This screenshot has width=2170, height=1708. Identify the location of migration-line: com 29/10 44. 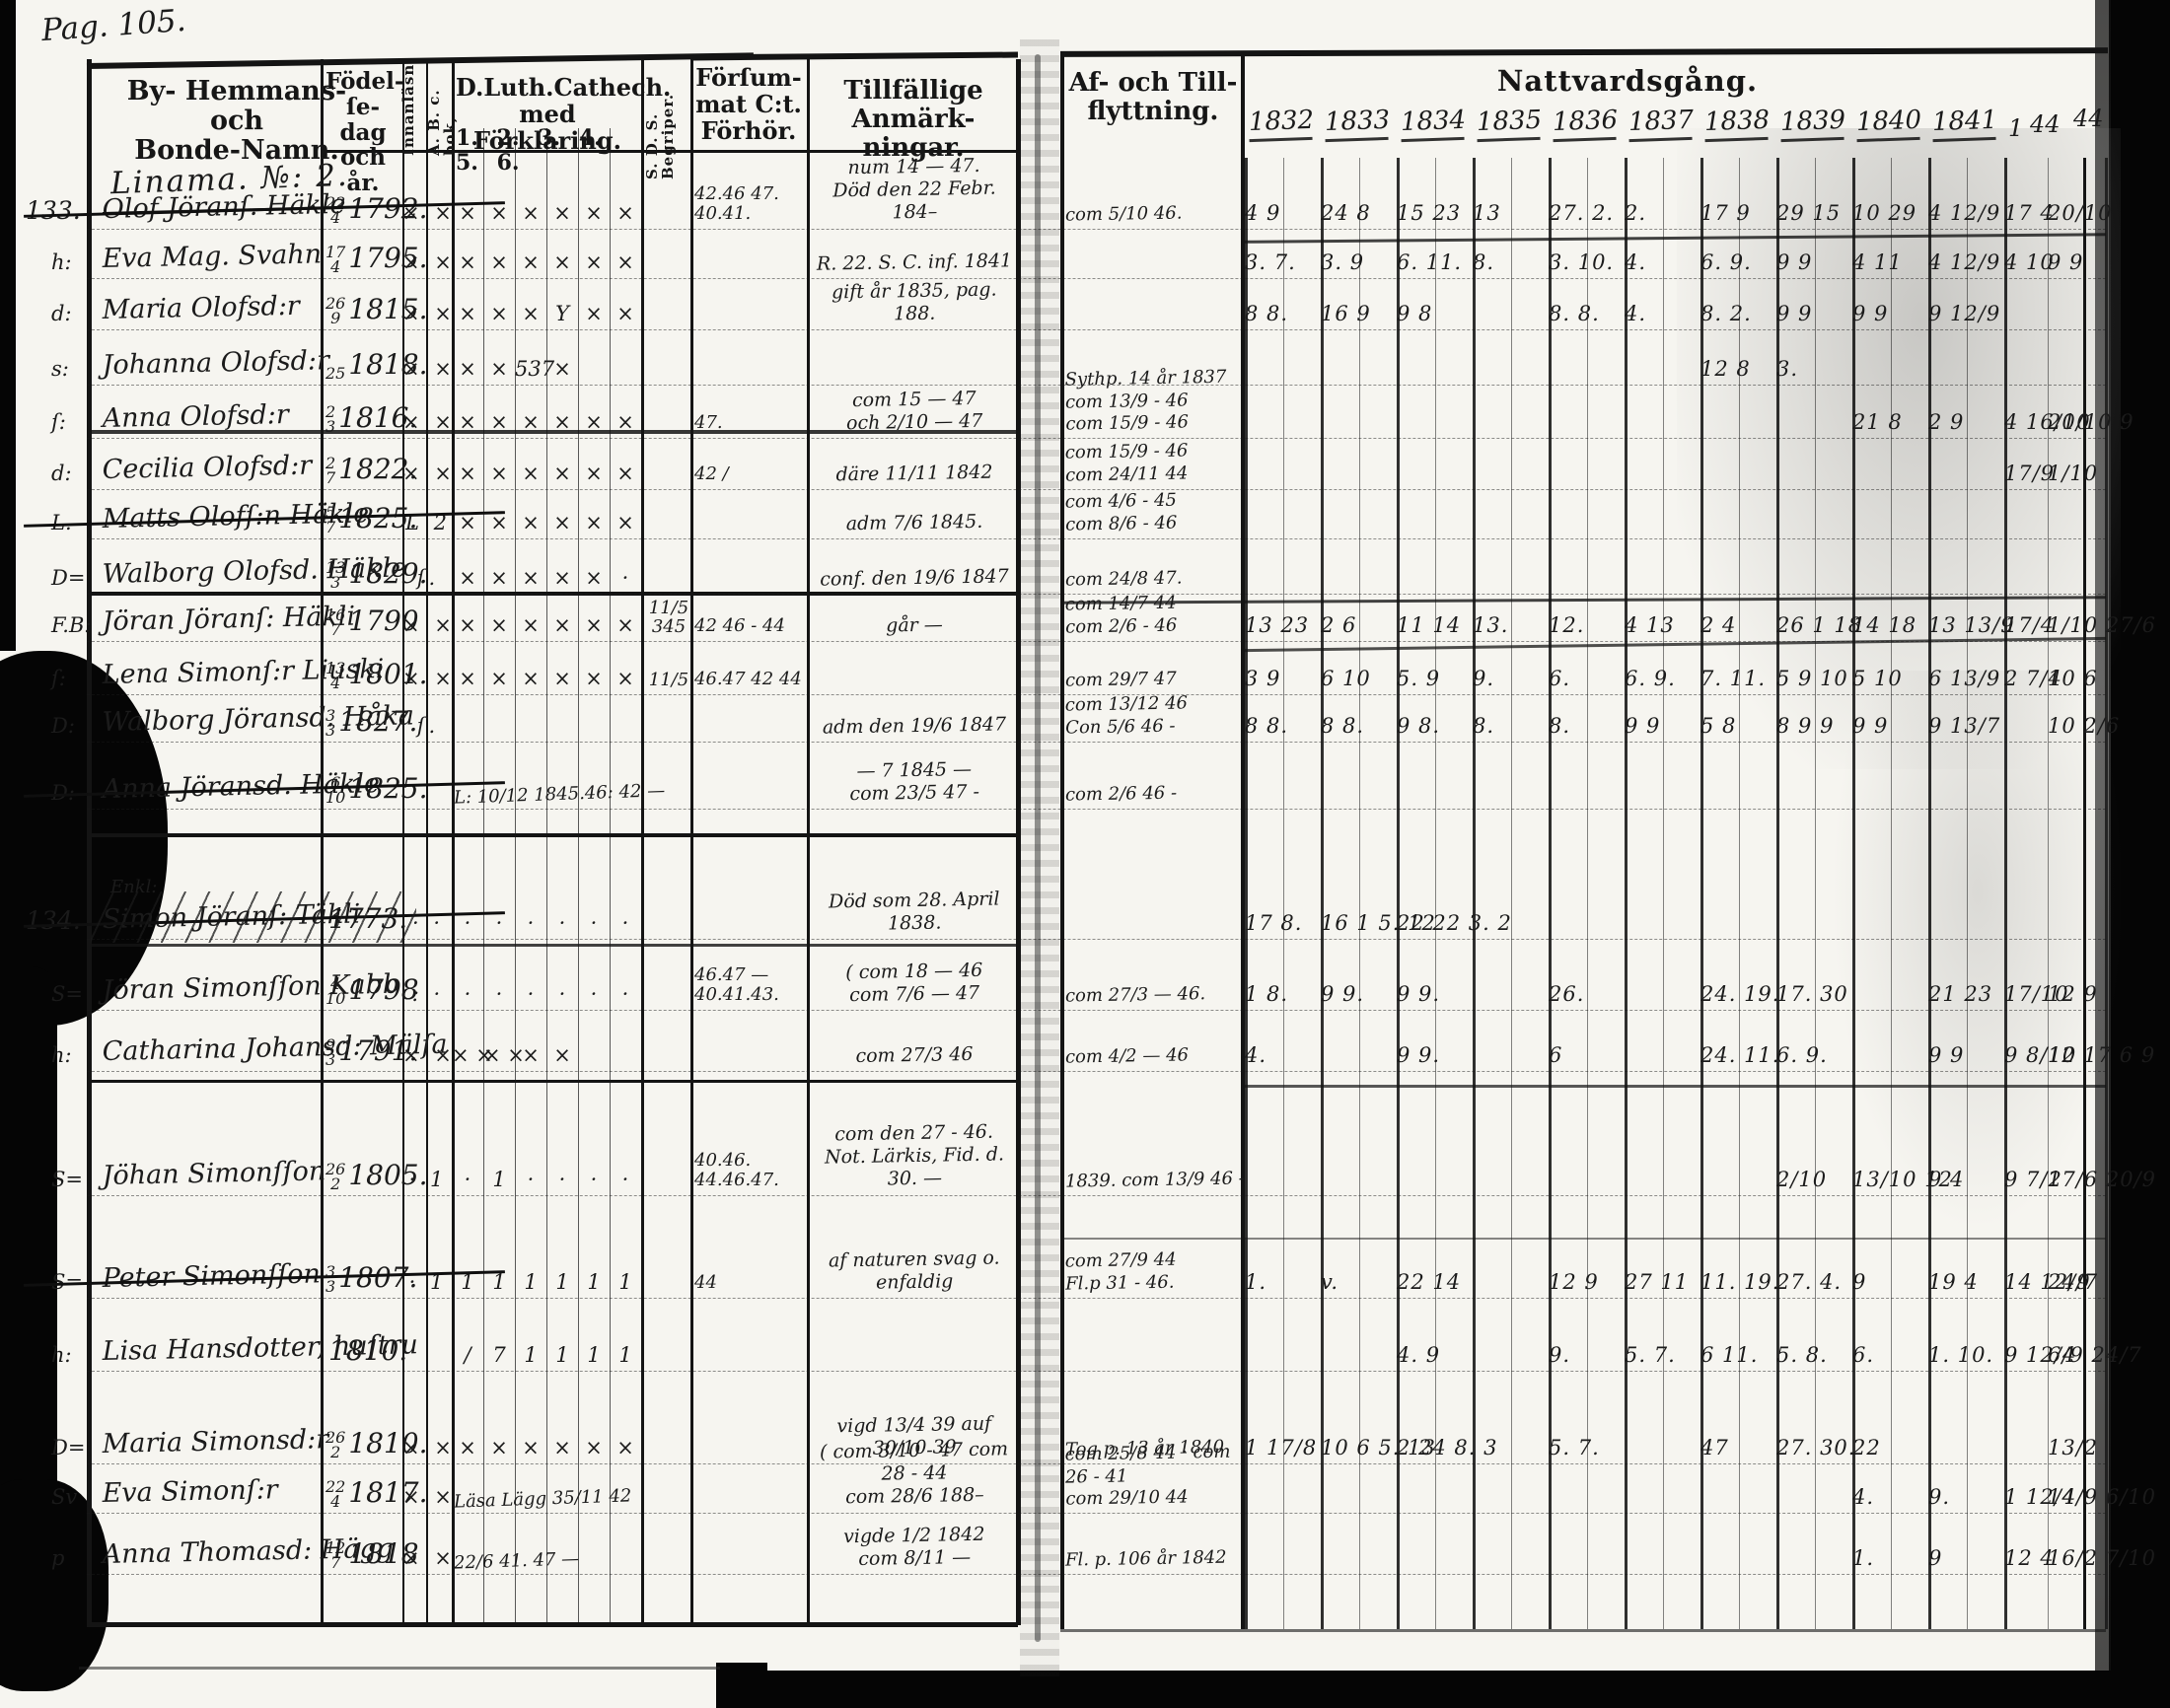
(1127, 1497).